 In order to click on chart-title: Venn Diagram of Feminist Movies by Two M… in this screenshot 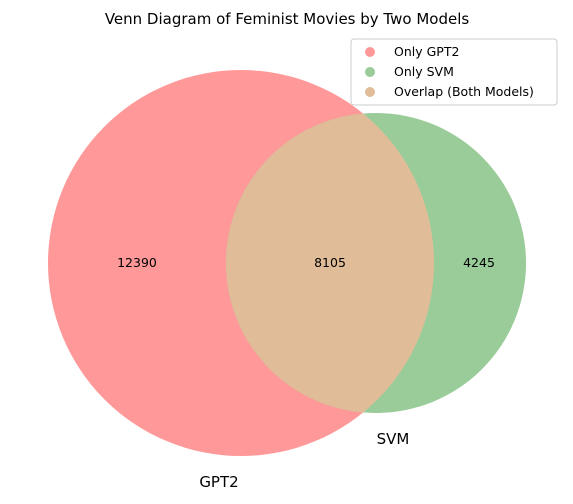, I will do `click(287, 19)`.